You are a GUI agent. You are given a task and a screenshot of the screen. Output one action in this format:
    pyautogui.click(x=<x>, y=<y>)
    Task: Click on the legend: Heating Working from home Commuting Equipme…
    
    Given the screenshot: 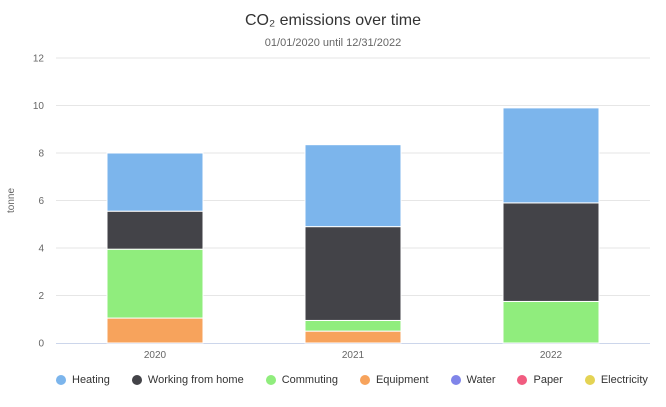 What is the action you would take?
    pyautogui.click(x=352, y=380)
    